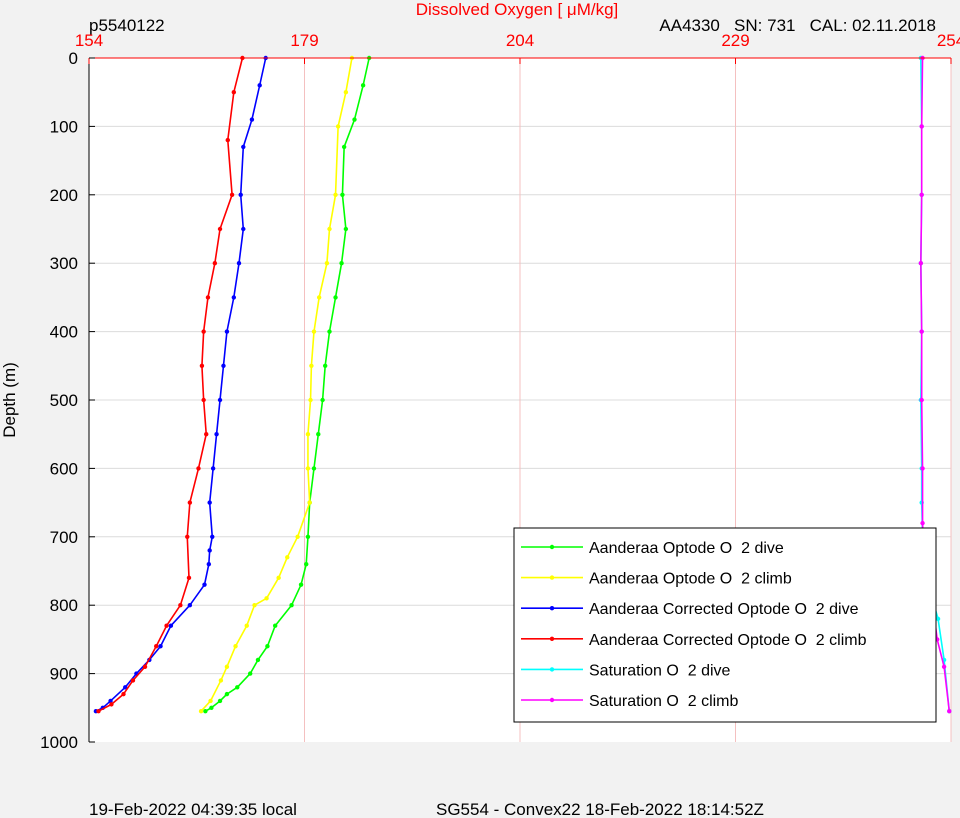 Image resolution: width=960 pixels, height=818 pixels. What do you see at coordinates (728, 640) in the screenshot?
I see `legend-label: Aanderaa Corrected Optode O 2 climb` at bounding box center [728, 640].